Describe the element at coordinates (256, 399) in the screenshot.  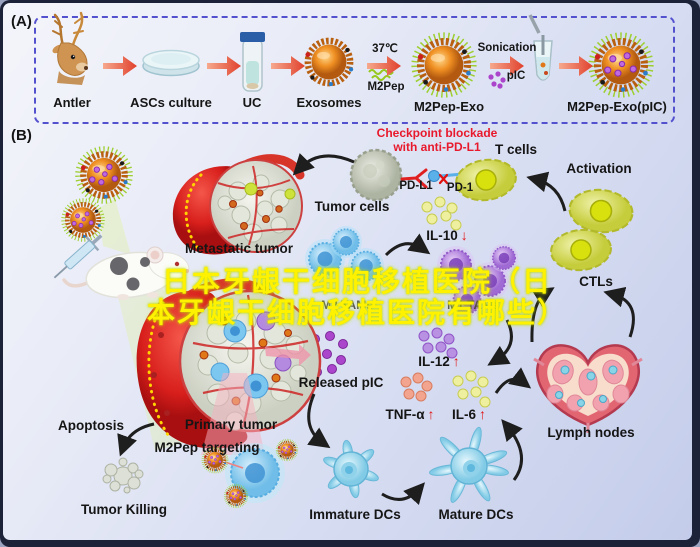
I see `pic-release-beams` at that location.